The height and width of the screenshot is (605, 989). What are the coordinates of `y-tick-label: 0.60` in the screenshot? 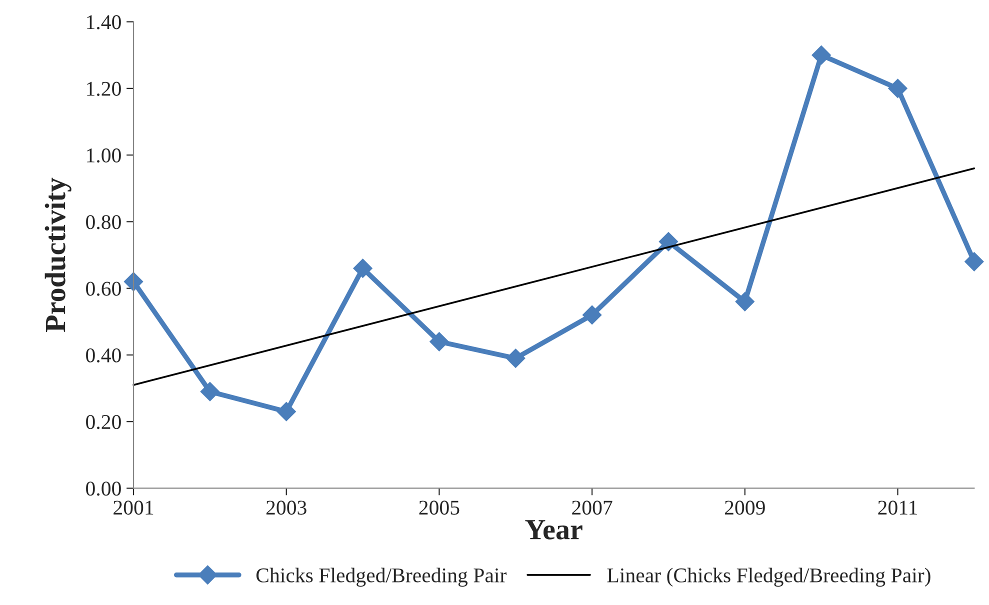 It's located at (103, 289).